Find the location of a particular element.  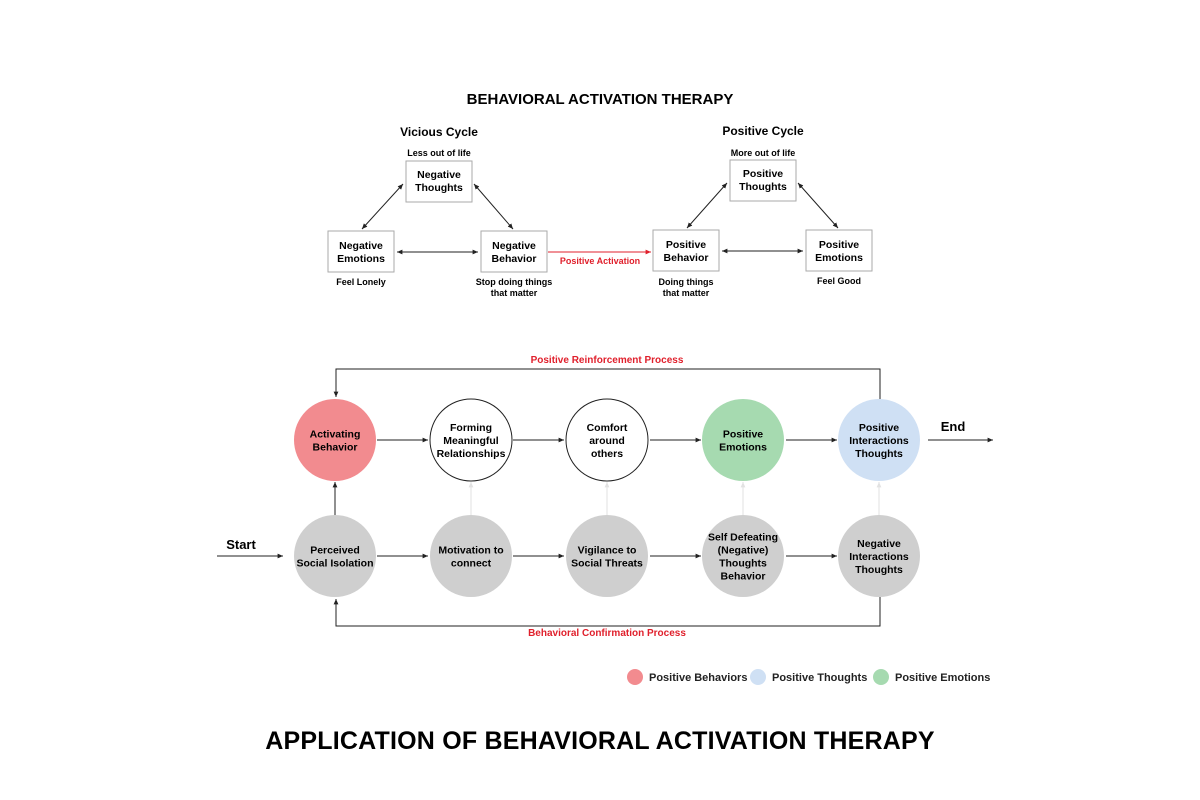

bottom-row-label-line: Social Threats is located at coordinates (607, 564).